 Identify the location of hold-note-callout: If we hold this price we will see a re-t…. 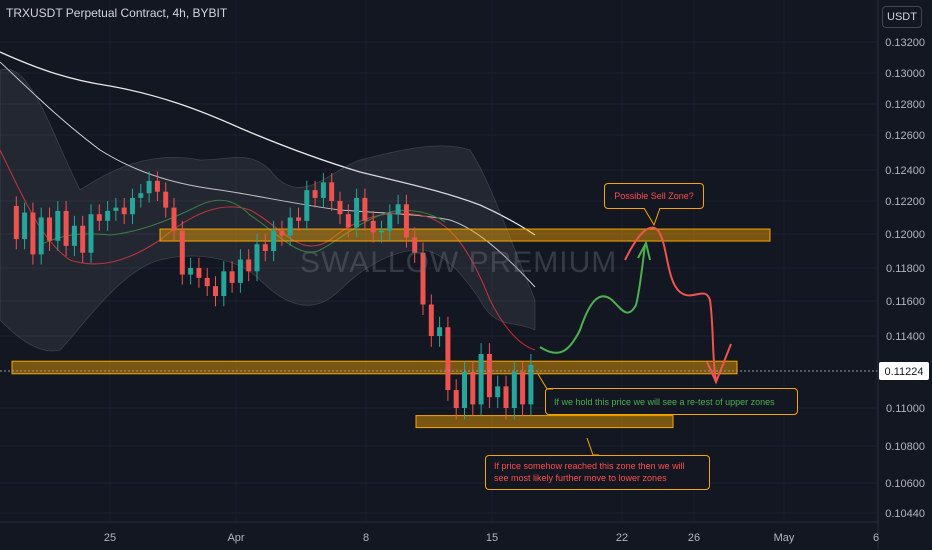
(671, 401).